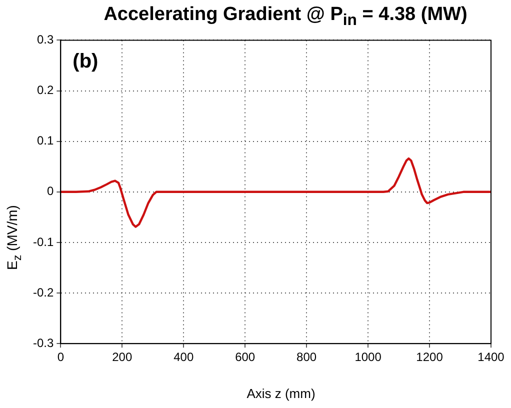 This screenshot has width=511, height=408. What do you see at coordinates (368, 357) in the screenshot?
I see `x-tick-label: 1000` at bounding box center [368, 357].